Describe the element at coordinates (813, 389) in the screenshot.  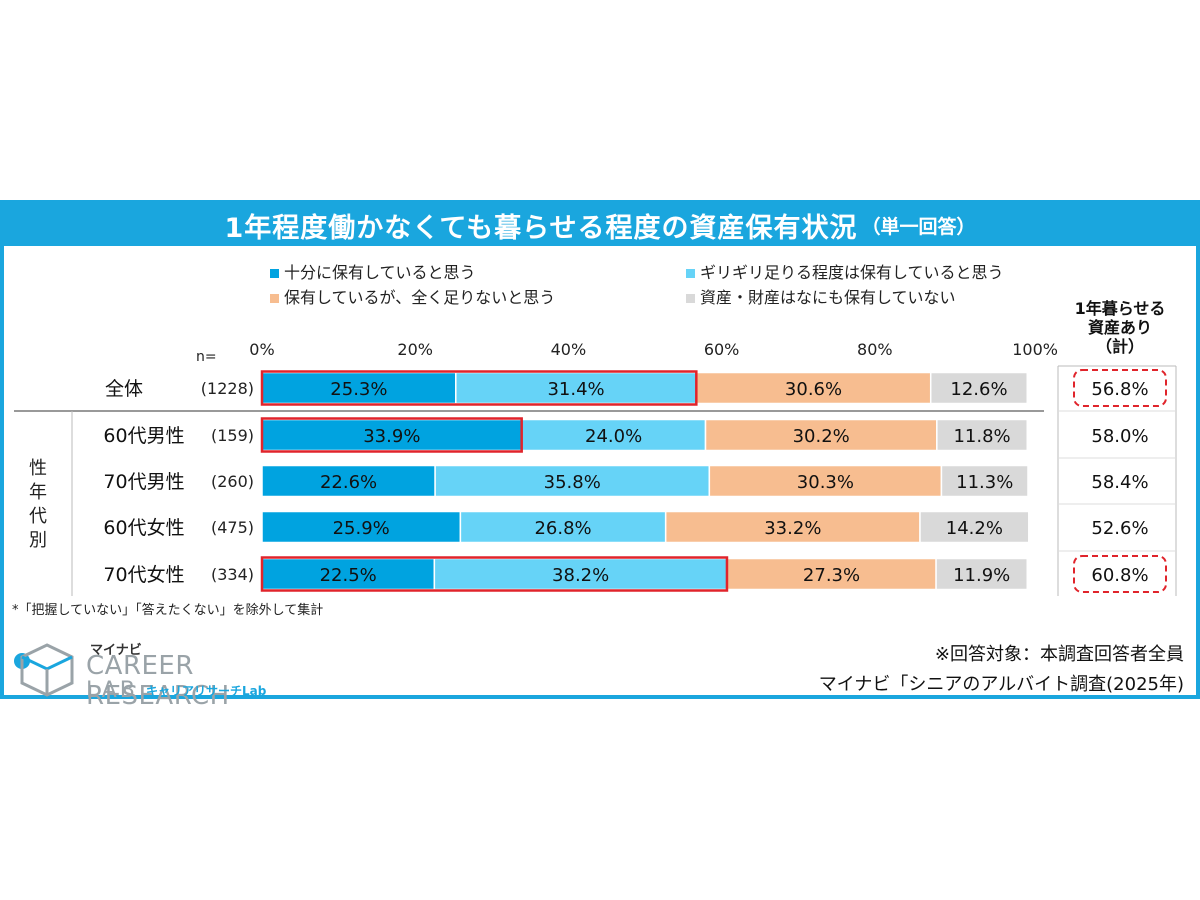
I see `bar-value-label: 30.6%` at that location.